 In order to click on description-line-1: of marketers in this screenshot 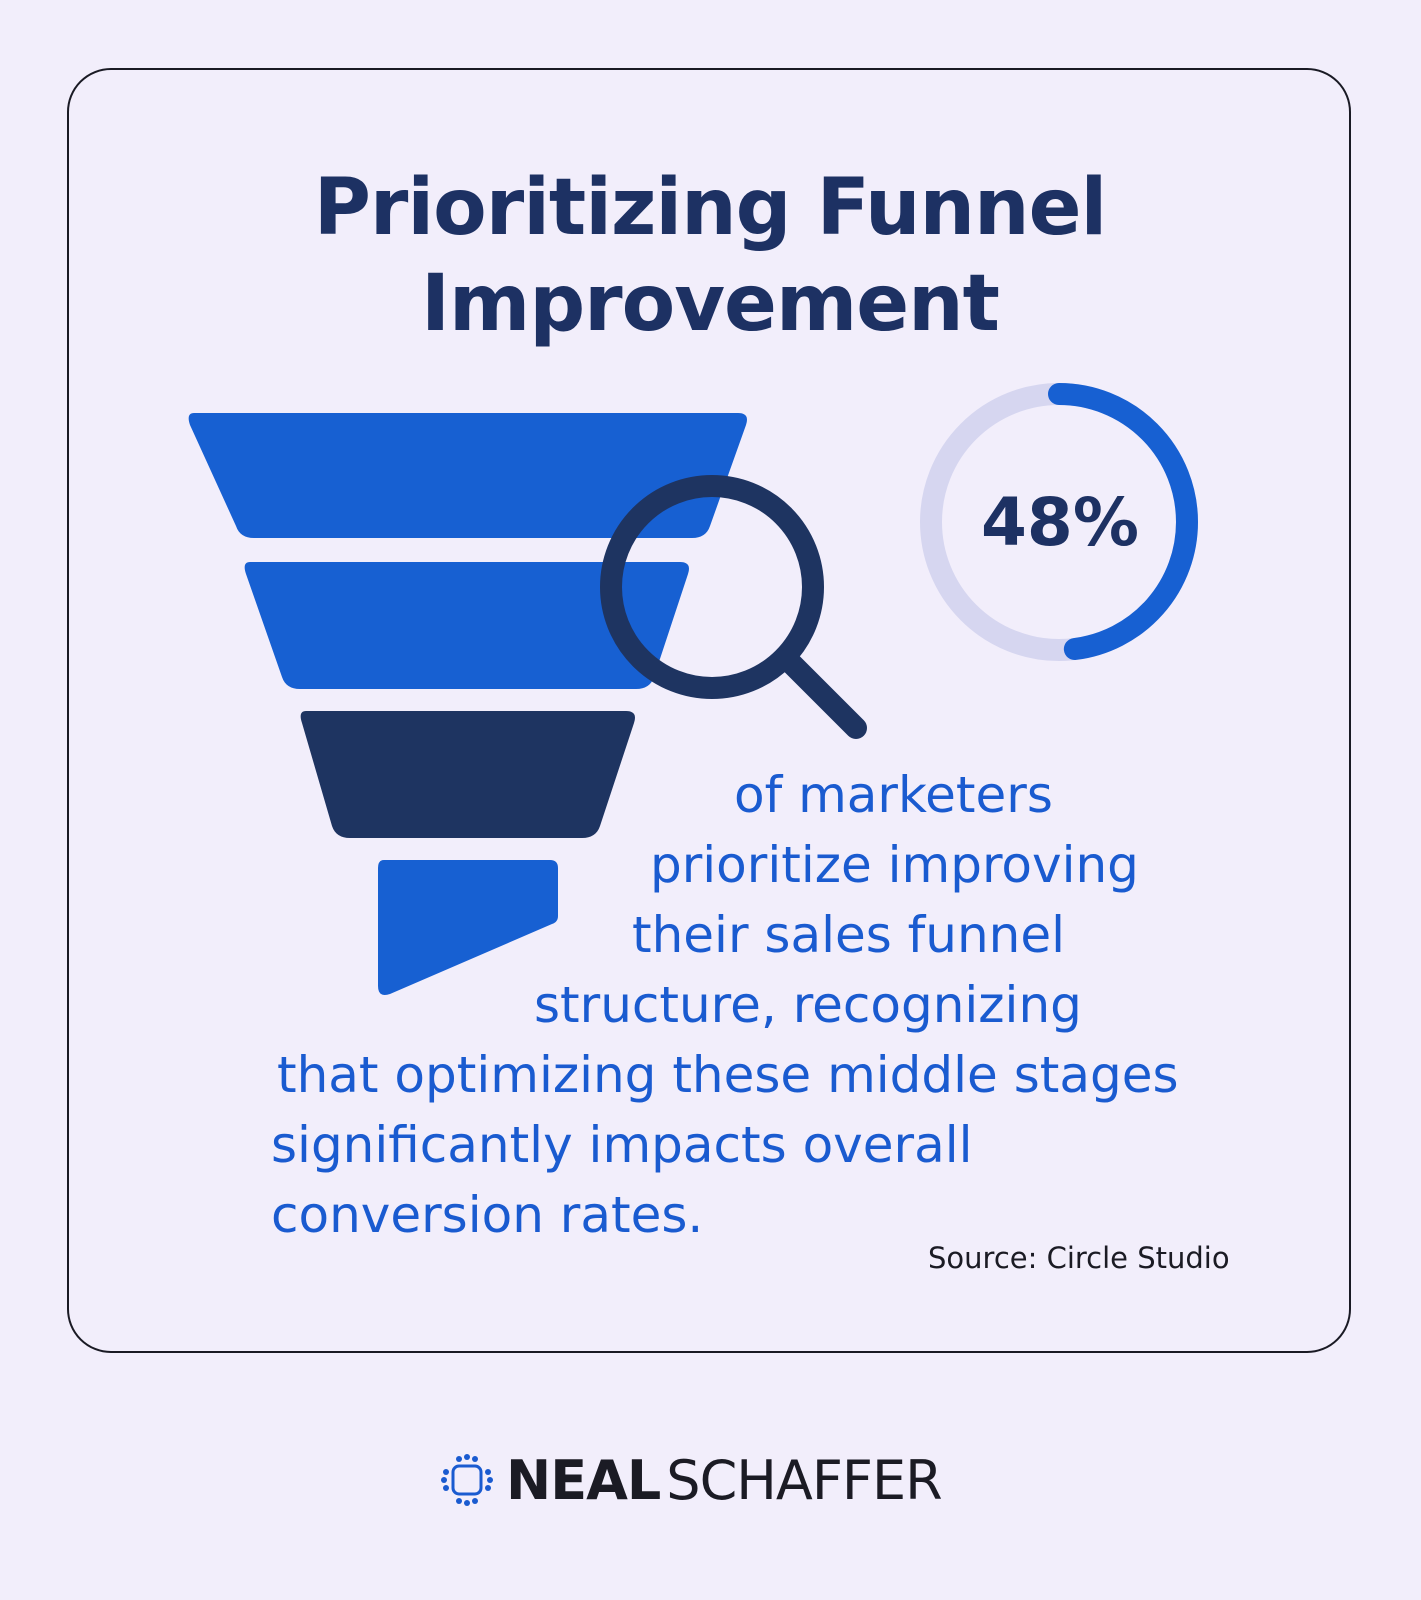, I will do `click(893, 795)`.